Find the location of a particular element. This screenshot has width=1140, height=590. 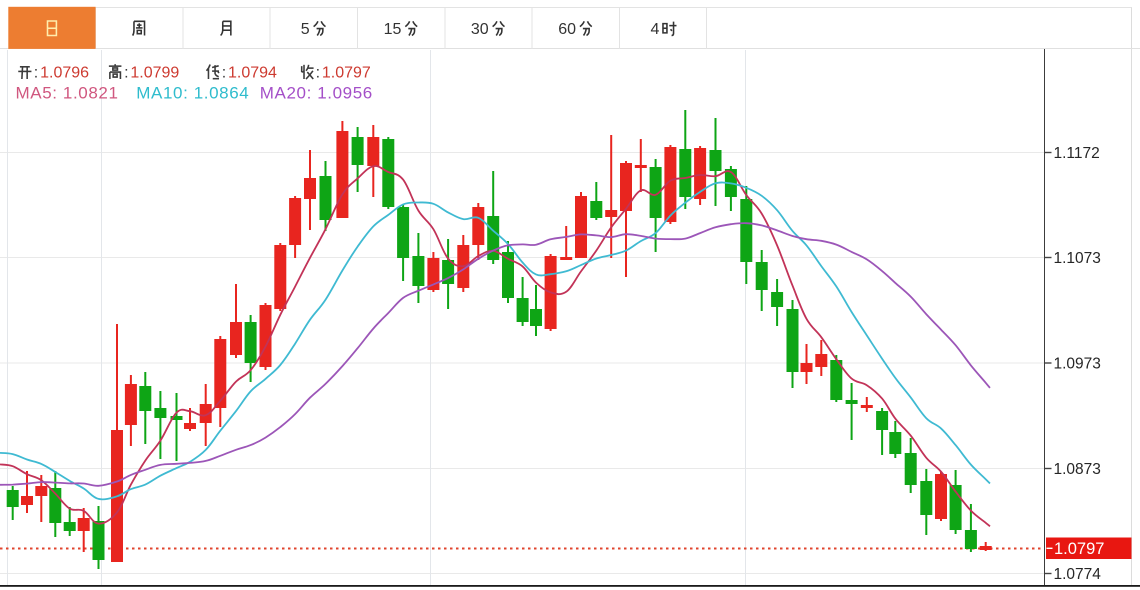

svg-text: 1.0796 is located at coordinates (64, 72).